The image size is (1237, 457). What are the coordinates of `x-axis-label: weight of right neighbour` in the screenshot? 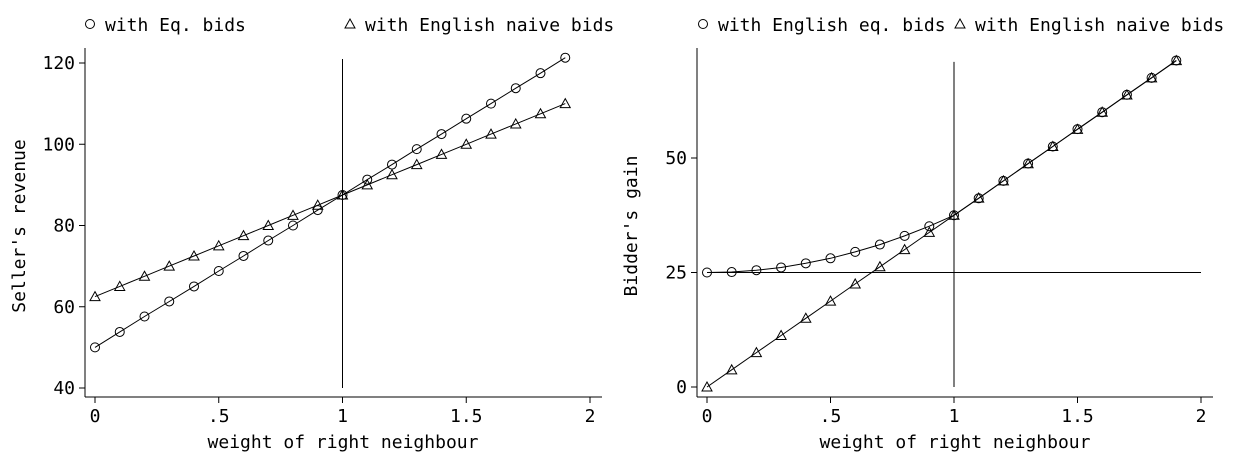 It's located at (955, 442).